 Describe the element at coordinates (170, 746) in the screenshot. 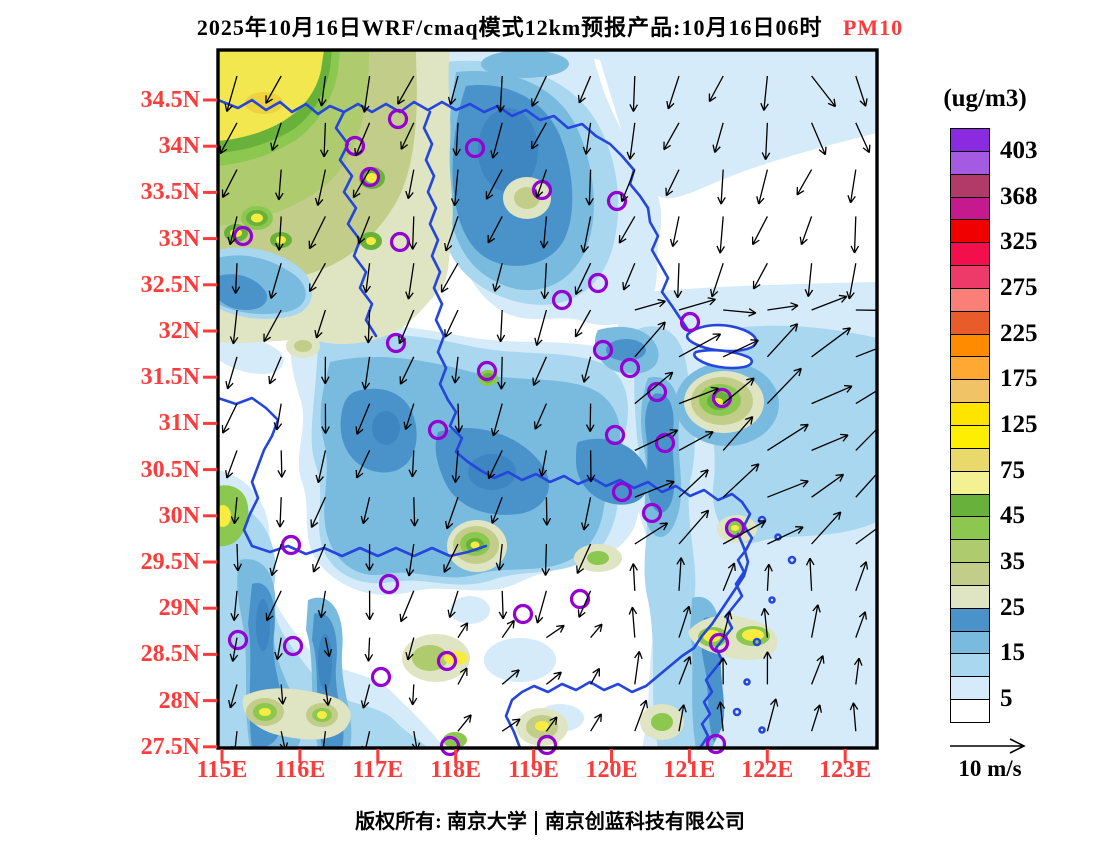

I see `lat-label: 27.5N` at that location.